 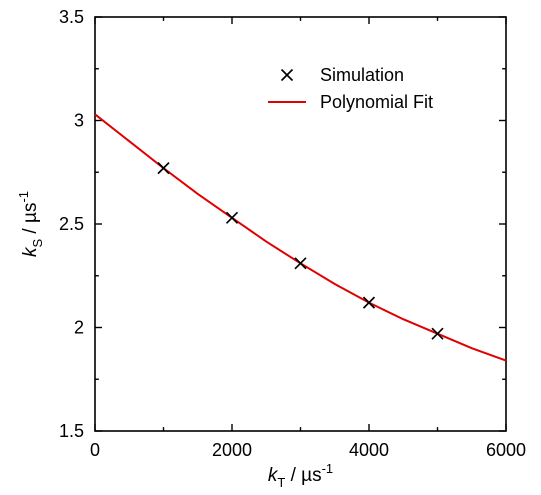 I want to click on y-tick-label: 1.5, so click(x=71, y=431).